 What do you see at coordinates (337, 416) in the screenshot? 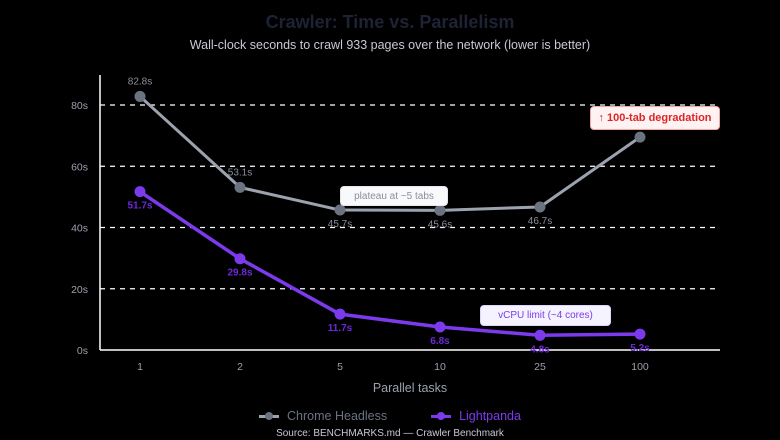
I see `legend-label-chrome: Chrome Headless` at bounding box center [337, 416].